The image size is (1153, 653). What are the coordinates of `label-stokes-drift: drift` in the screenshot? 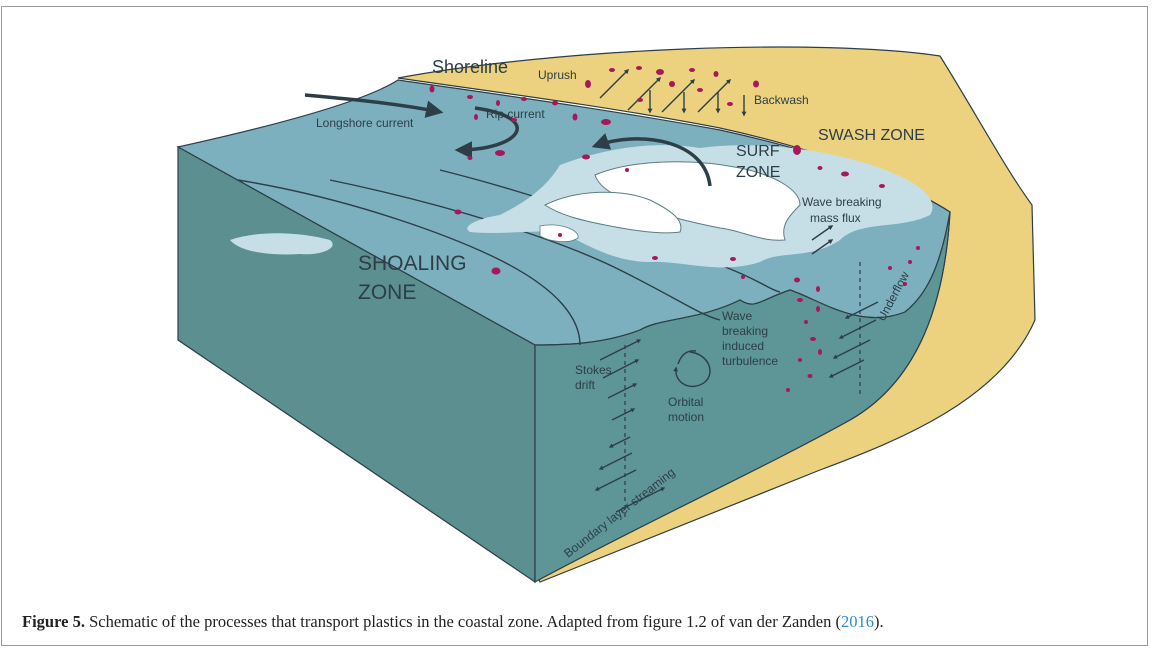 It's located at (585, 385).